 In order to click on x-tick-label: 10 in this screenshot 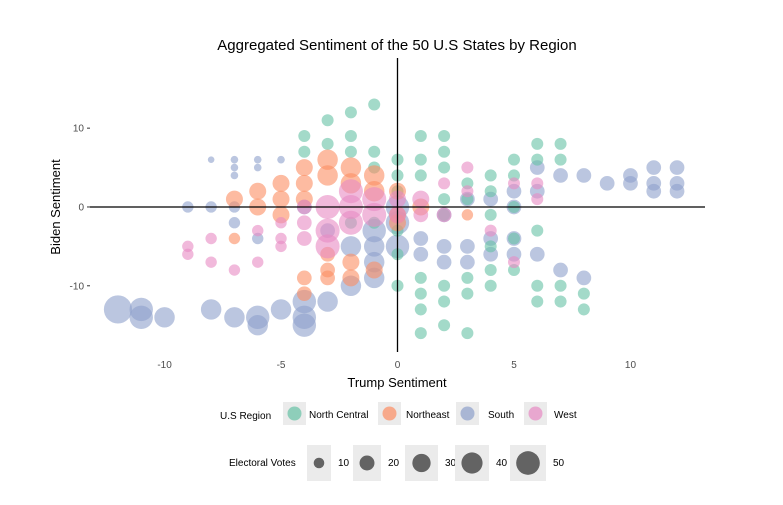, I will do `click(631, 365)`.